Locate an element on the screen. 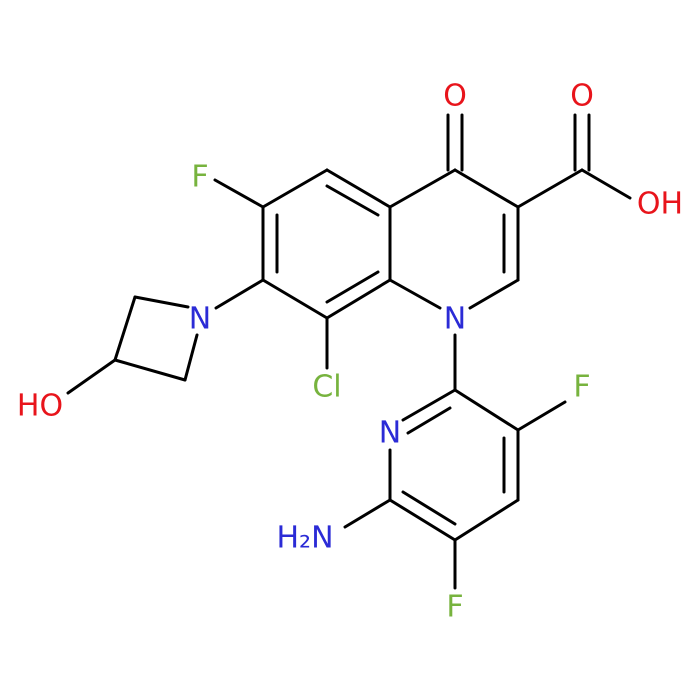 This screenshot has width=700, height=700. atom-label: Cl is located at coordinates (326, 387).